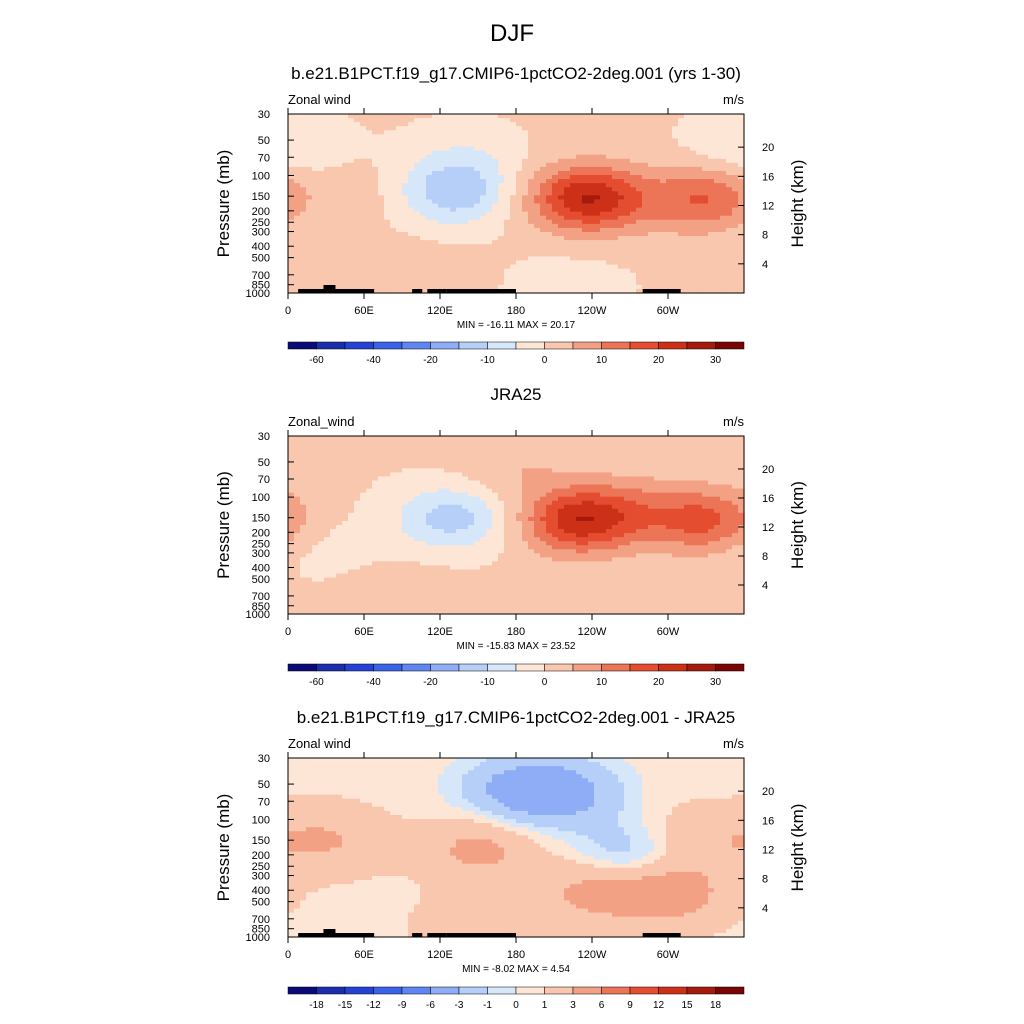 This screenshot has width=1024, height=1024. What do you see at coordinates (733, 99) in the screenshot?
I see `units-label: m/s` at bounding box center [733, 99].